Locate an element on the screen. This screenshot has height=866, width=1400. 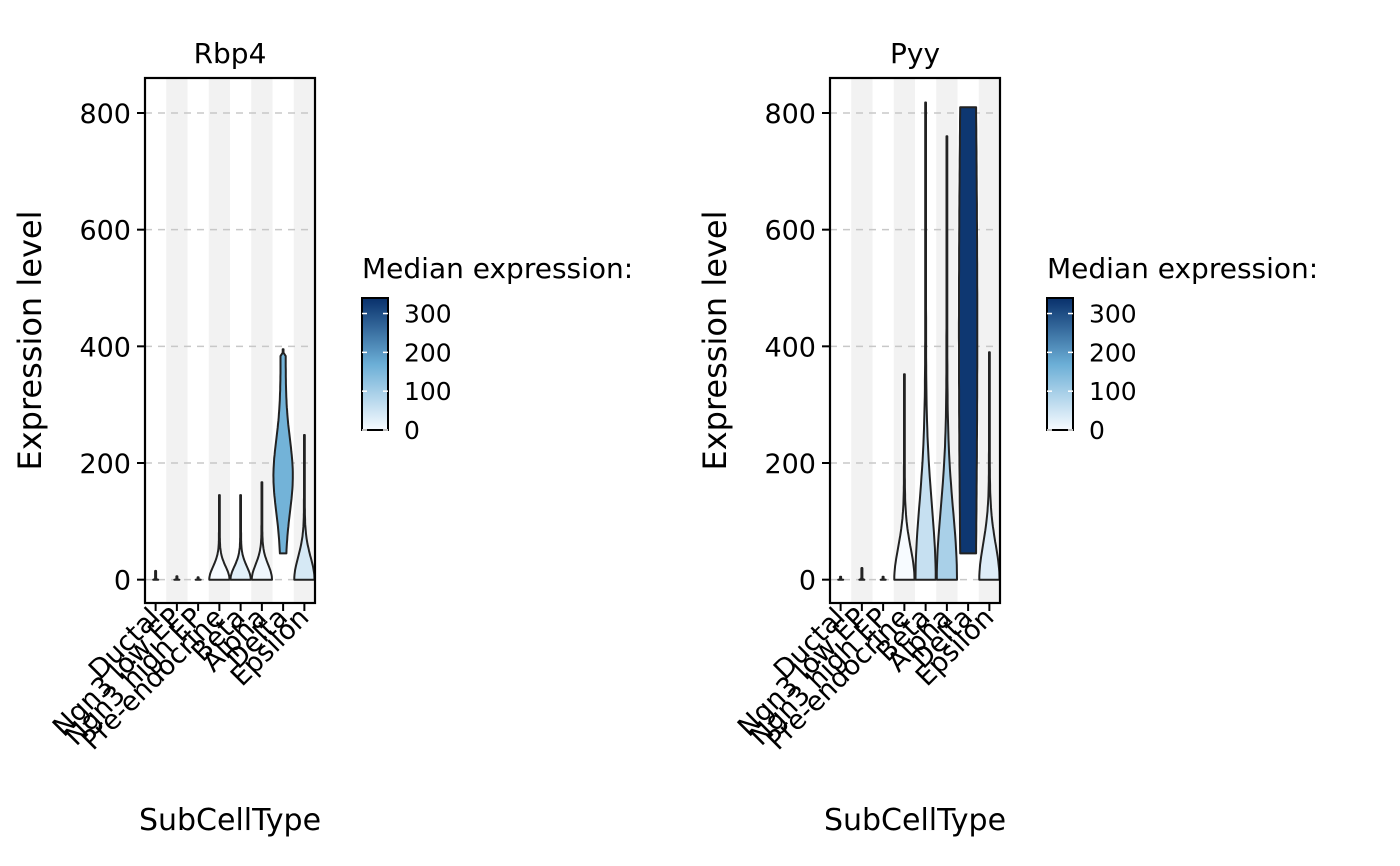
panel-title: Rbp4 is located at coordinates (230, 53).